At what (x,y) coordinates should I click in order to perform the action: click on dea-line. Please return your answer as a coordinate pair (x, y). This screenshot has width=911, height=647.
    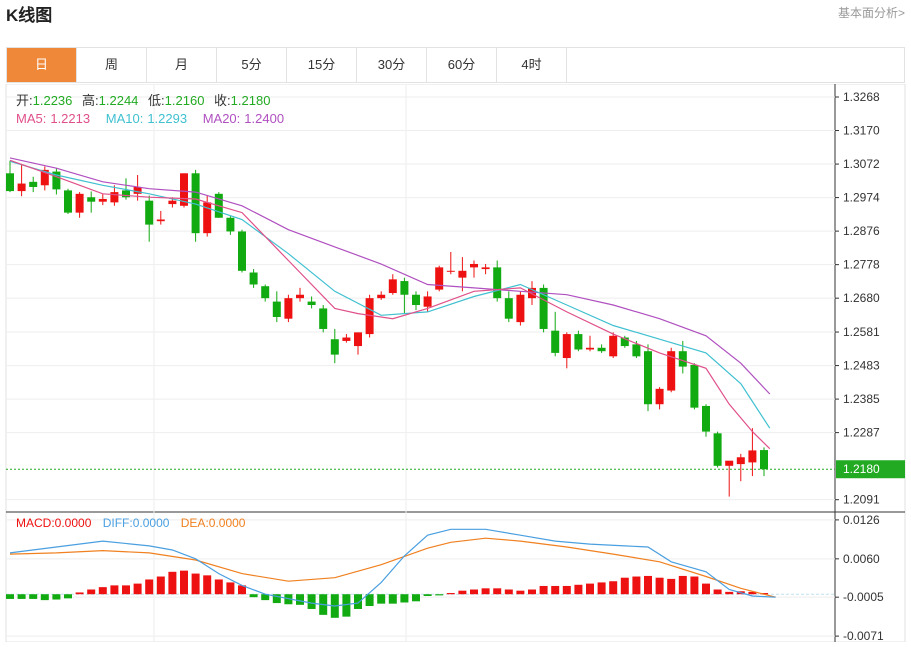
    Looking at the image, I should click on (392, 567).